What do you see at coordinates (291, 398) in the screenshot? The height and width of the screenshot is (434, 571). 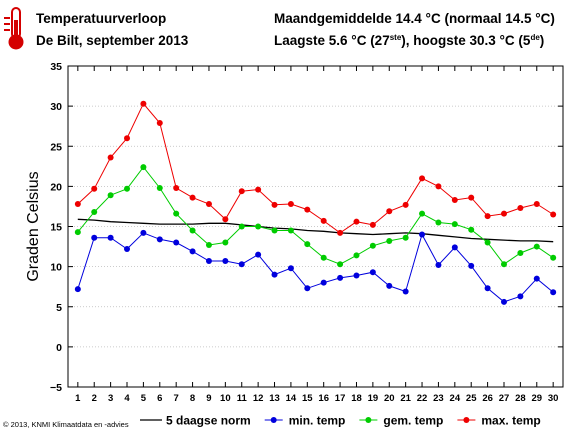 I see `x-tick-label: 14` at bounding box center [291, 398].